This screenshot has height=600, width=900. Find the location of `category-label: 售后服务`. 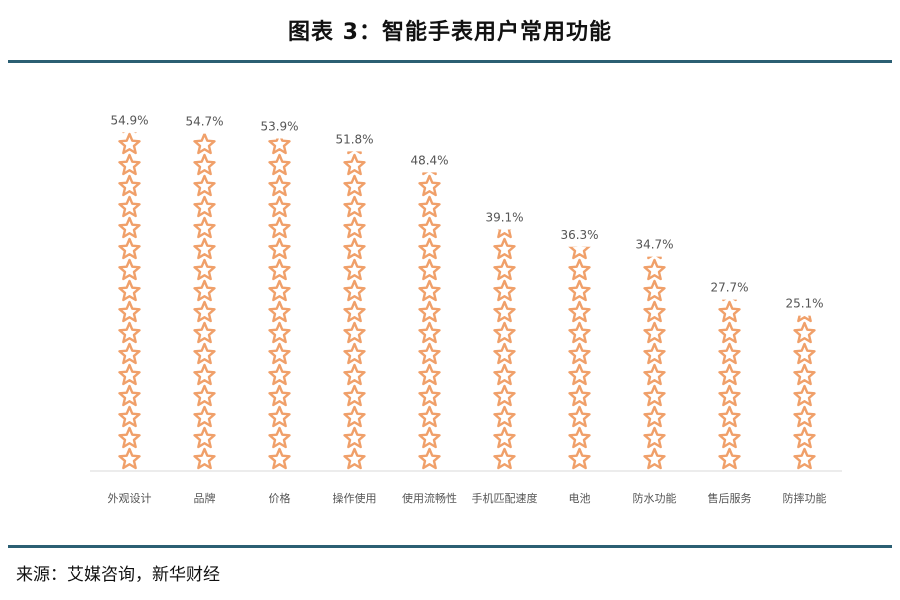

category-label: 售后服务 is located at coordinates (730, 498).